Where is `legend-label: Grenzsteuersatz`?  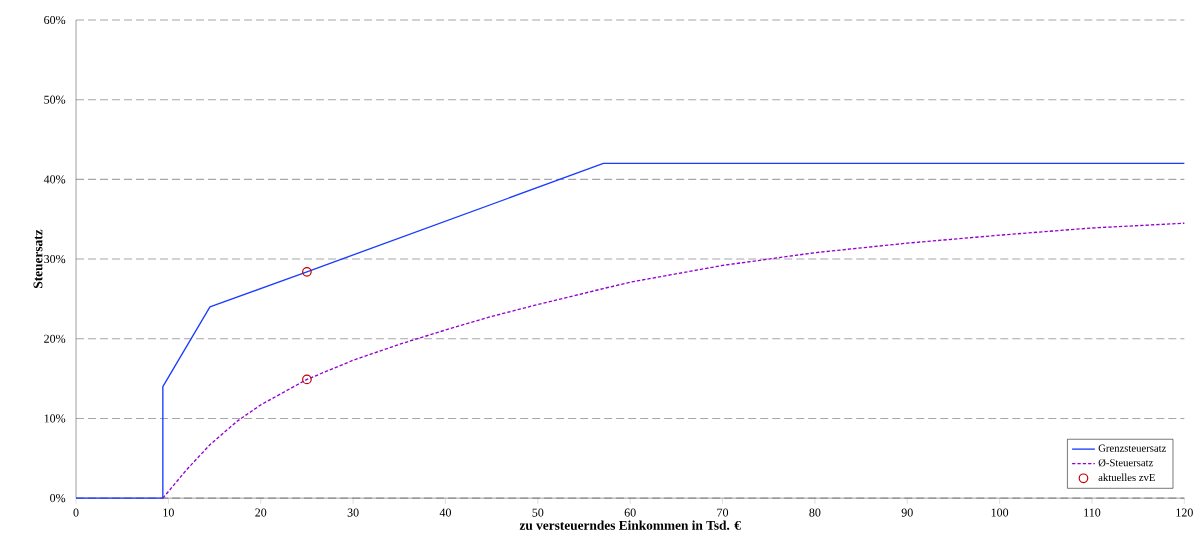 legend-label: Grenzsteuersatz is located at coordinates (1132, 448).